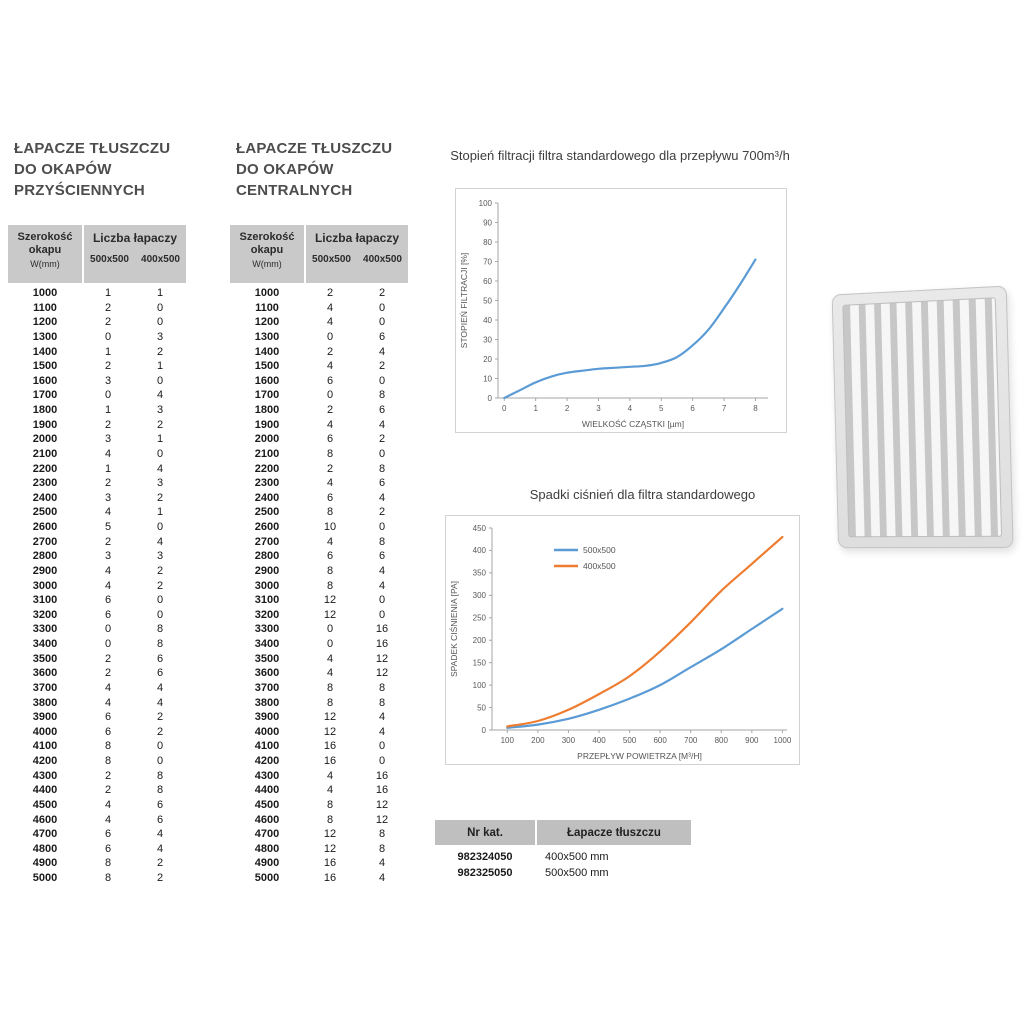 The height and width of the screenshot is (1024, 1024). I want to click on hood-width-value: 3100, so click(45, 600).